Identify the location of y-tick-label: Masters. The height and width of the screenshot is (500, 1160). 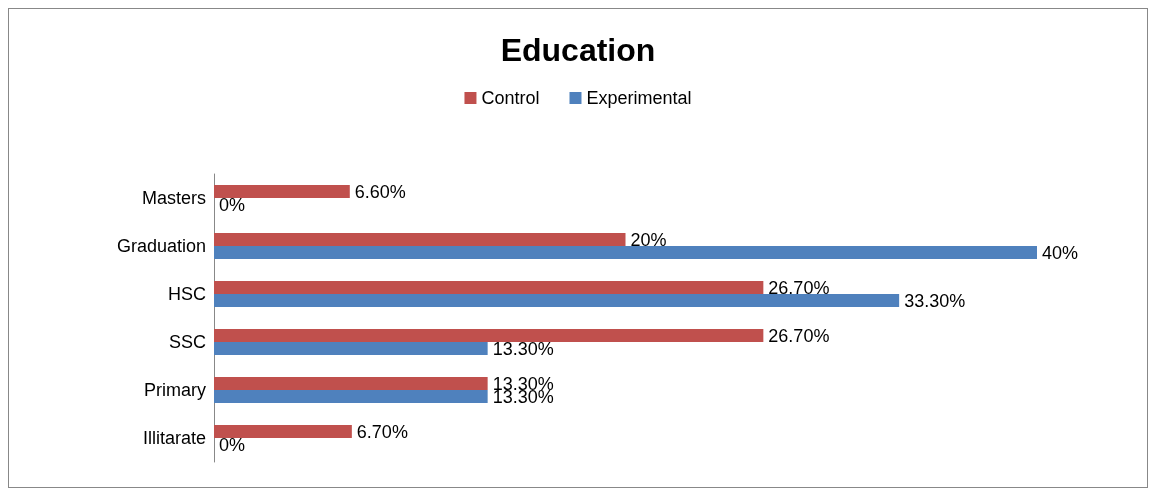
(173, 198).